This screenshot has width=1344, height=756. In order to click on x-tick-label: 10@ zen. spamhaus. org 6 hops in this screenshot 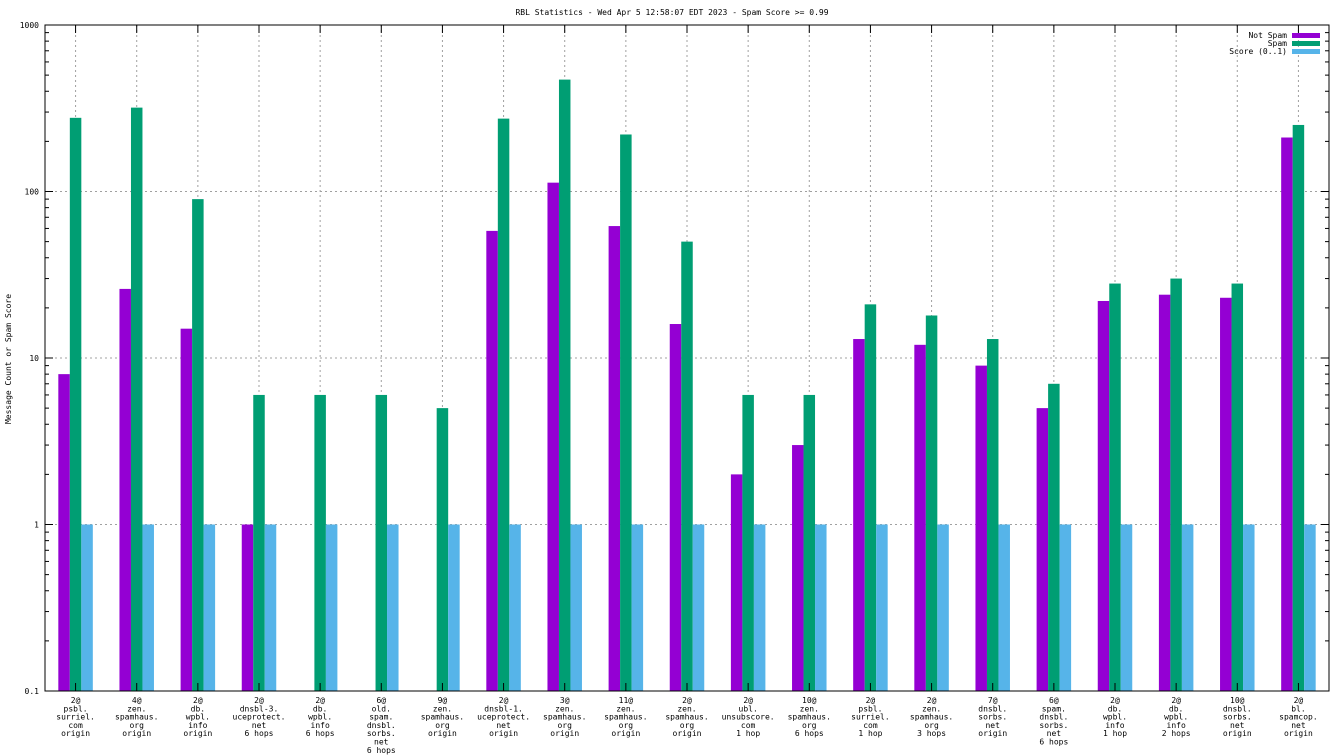, I will do `click(809, 717)`.